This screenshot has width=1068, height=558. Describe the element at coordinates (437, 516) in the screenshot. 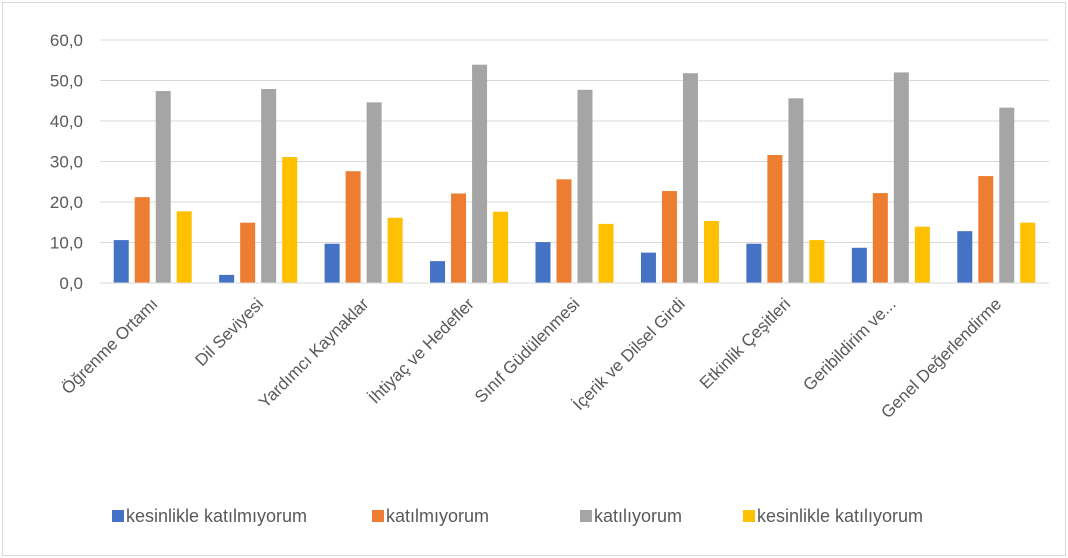

I see `legend-entry: katılmıyorum` at that location.